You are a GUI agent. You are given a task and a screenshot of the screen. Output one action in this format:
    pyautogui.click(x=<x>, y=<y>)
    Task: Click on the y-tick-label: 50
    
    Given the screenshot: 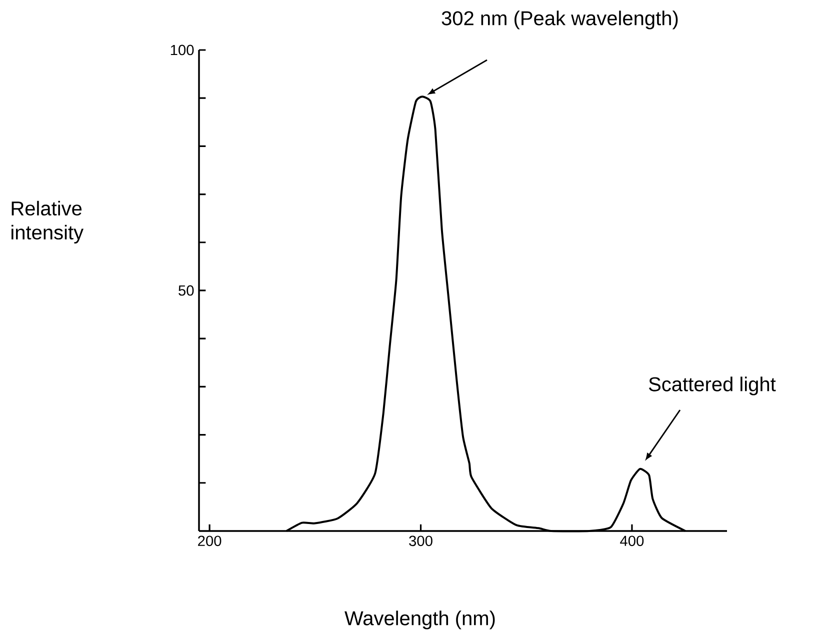 What is the action you would take?
    pyautogui.click(x=186, y=290)
    